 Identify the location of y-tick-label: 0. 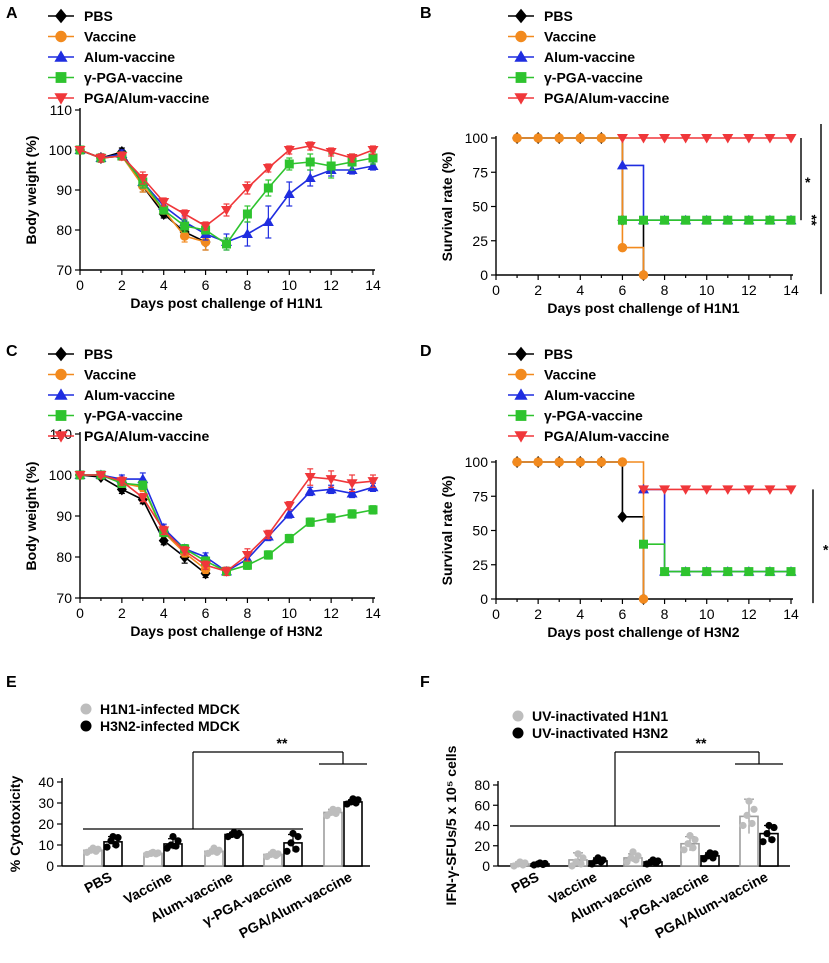
(484, 599).